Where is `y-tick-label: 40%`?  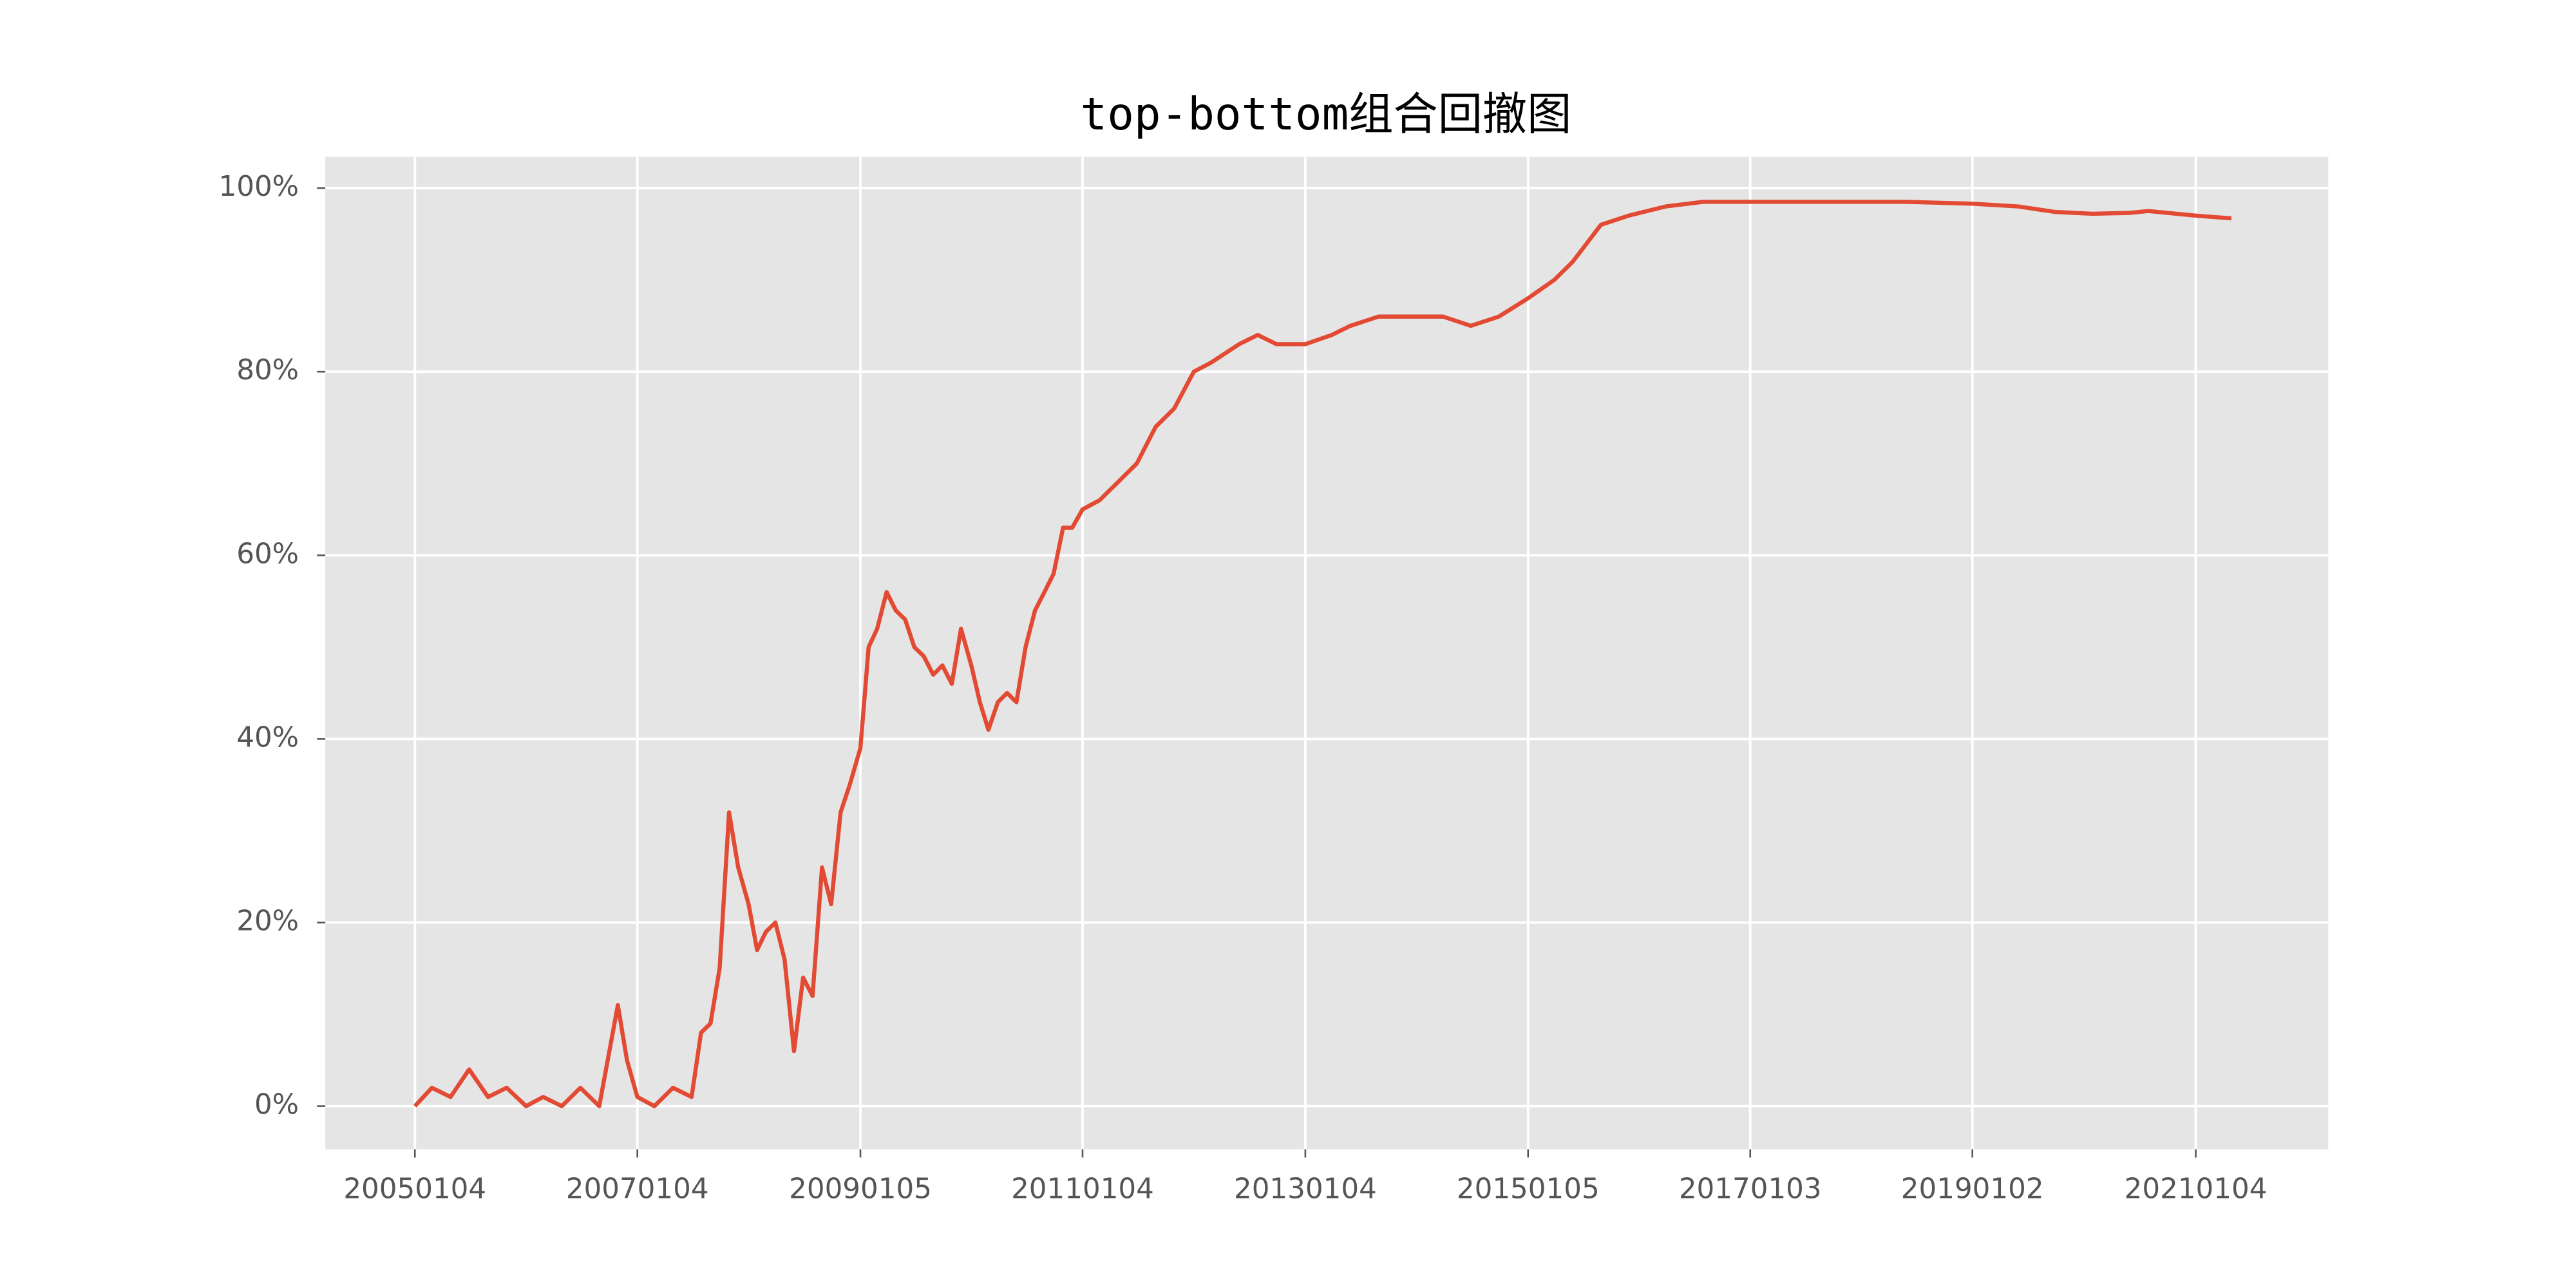
y-tick-label: 40% is located at coordinates (267, 737).